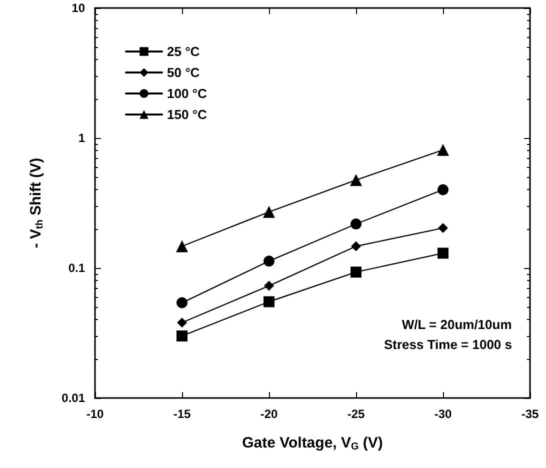  What do you see at coordinates (74, 398) in the screenshot?
I see `y-tick-label: 0.01` at bounding box center [74, 398].